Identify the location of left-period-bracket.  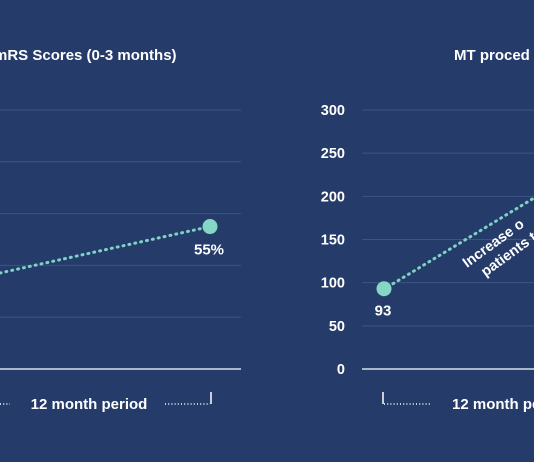
(106, 398).